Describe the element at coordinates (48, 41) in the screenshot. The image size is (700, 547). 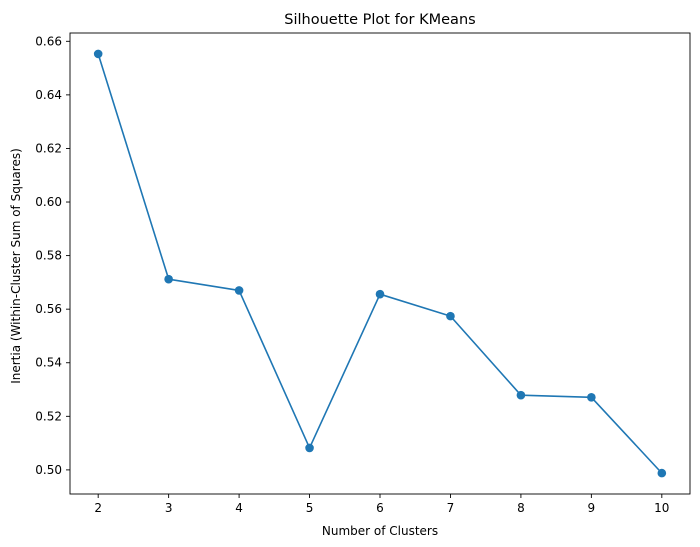
I see `y-tick-label-8: 0.66` at that location.